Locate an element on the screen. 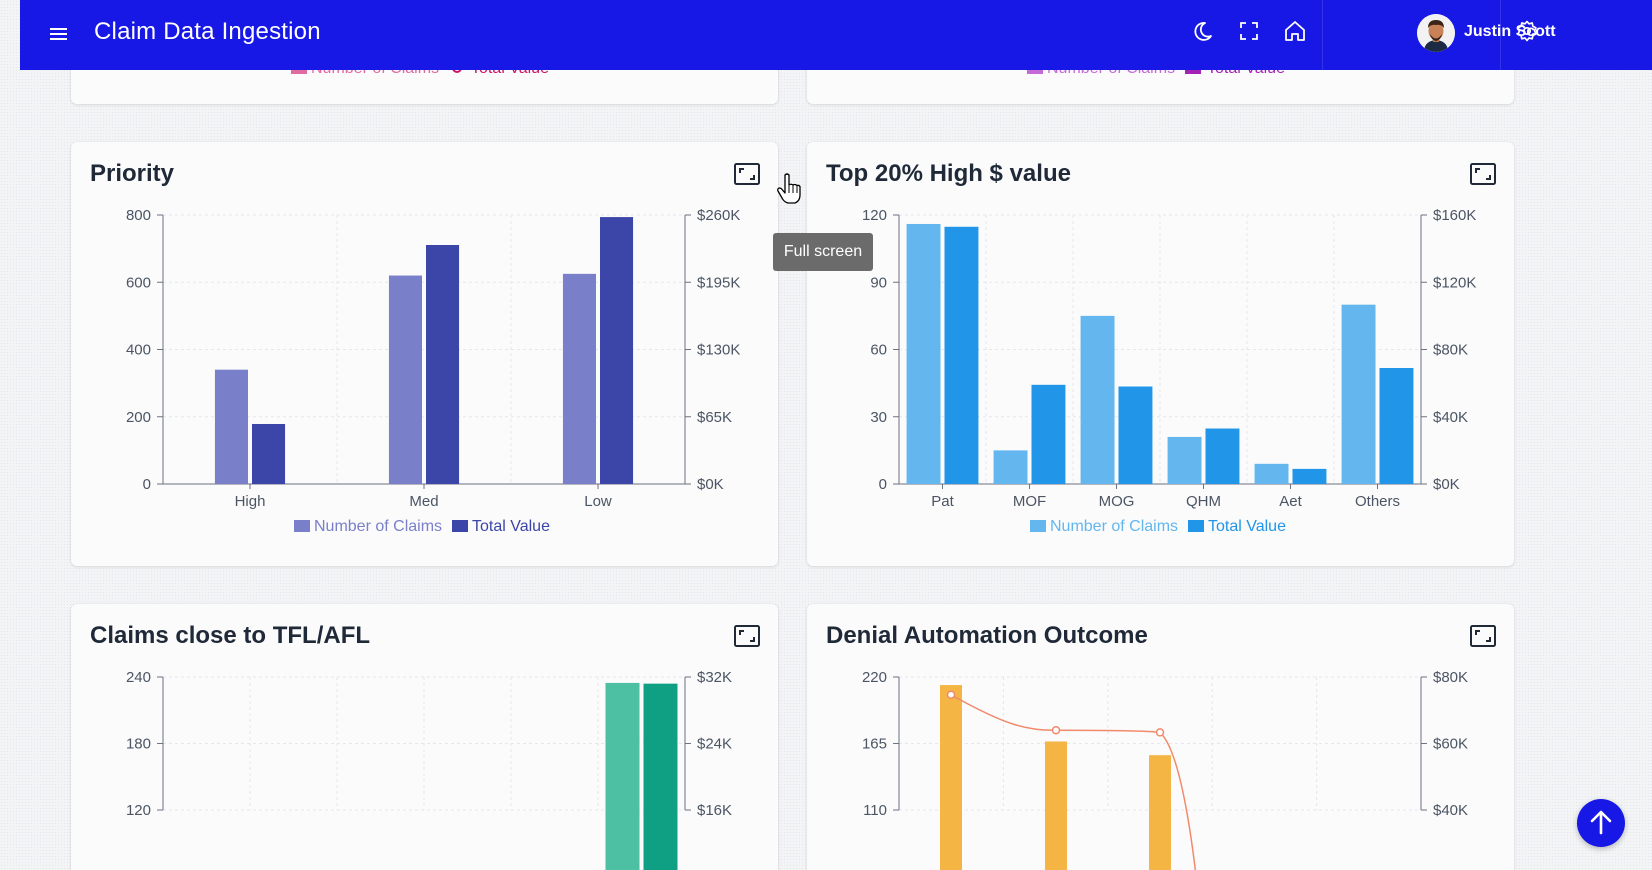 The image size is (1652, 870). x-tick-label: Aet is located at coordinates (1290, 501).